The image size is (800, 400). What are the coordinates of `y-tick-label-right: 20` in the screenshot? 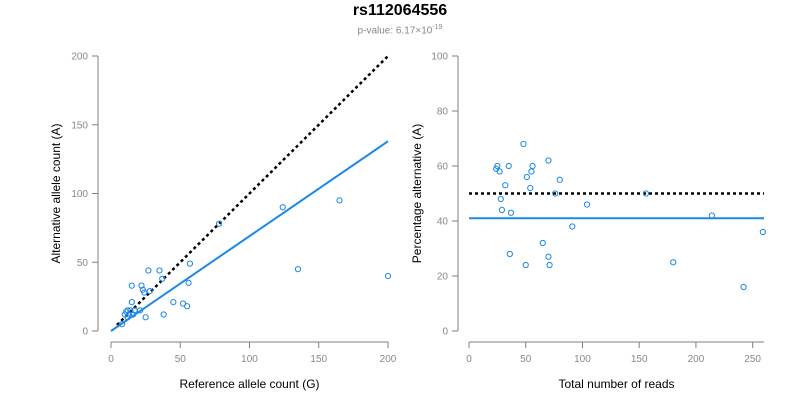 It's located at (443, 277).